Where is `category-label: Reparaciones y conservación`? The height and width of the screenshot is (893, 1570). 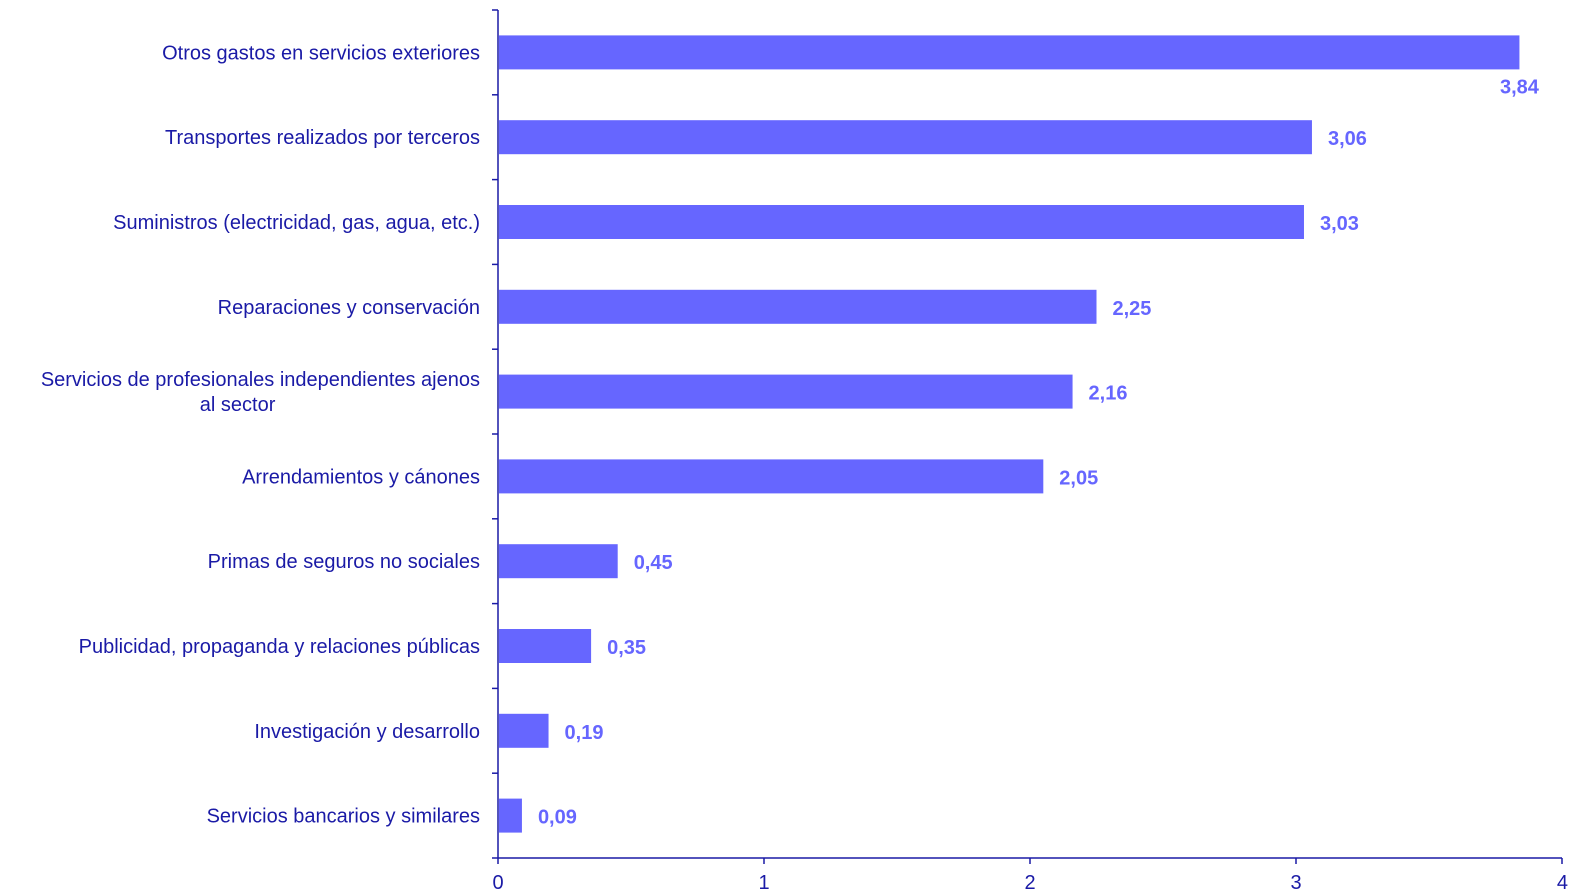
category-label: Reparaciones y conservación is located at coordinates (349, 308).